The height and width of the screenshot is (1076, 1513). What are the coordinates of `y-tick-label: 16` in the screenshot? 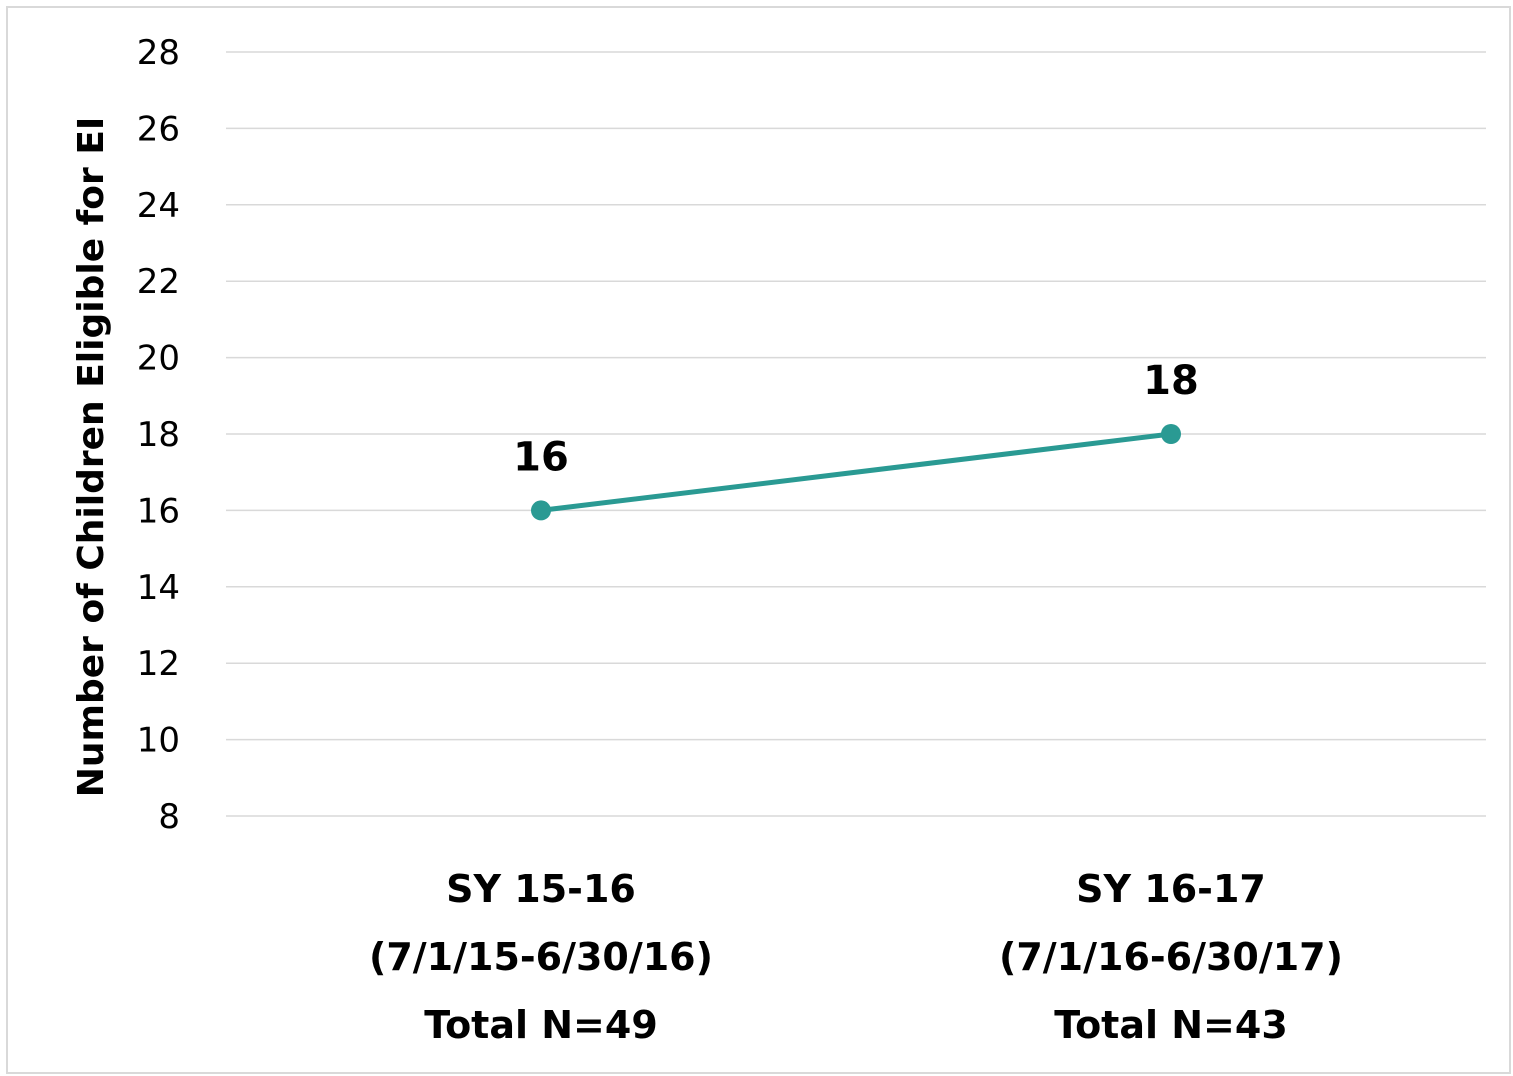 It's located at (158, 511).